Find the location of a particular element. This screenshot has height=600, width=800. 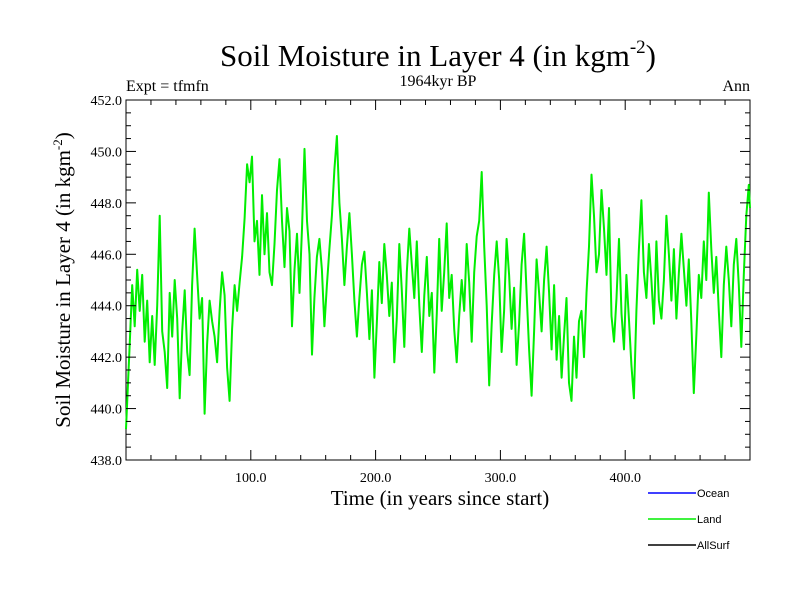

season-label: Ann is located at coordinates (736, 86).